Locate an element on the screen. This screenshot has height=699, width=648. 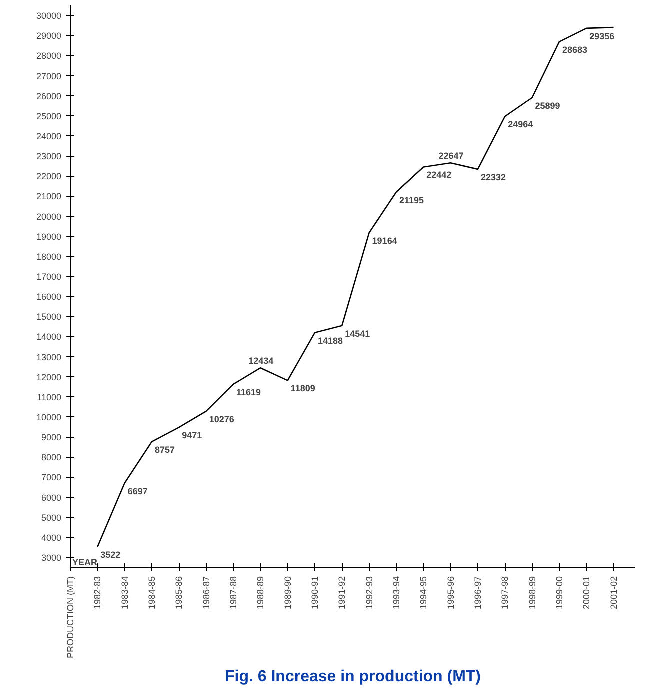
y-tick-label: 6000 is located at coordinates (51, 497).